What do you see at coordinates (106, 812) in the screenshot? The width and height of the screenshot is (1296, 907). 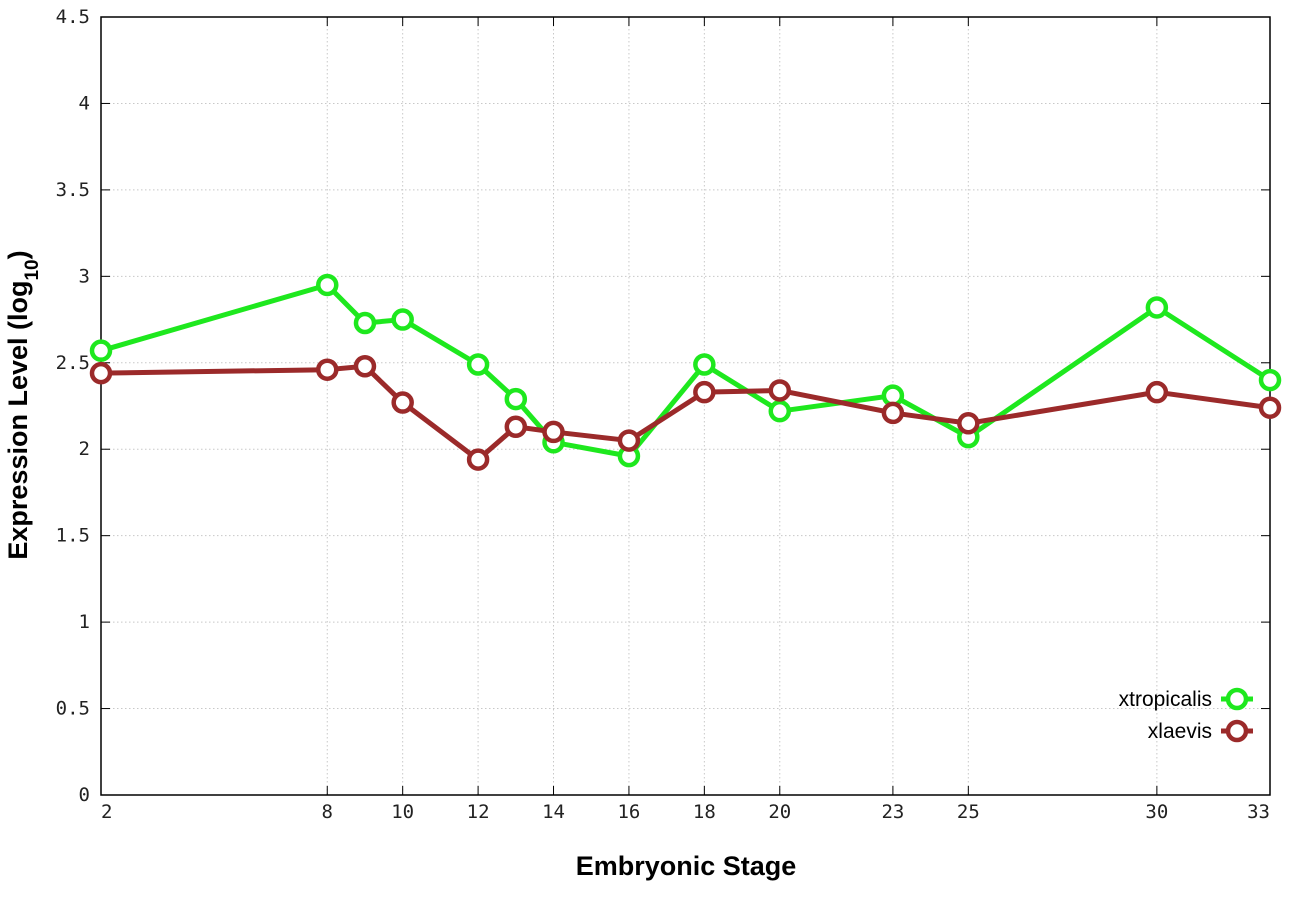 I see `x-tick-label: 2` at bounding box center [106, 812].